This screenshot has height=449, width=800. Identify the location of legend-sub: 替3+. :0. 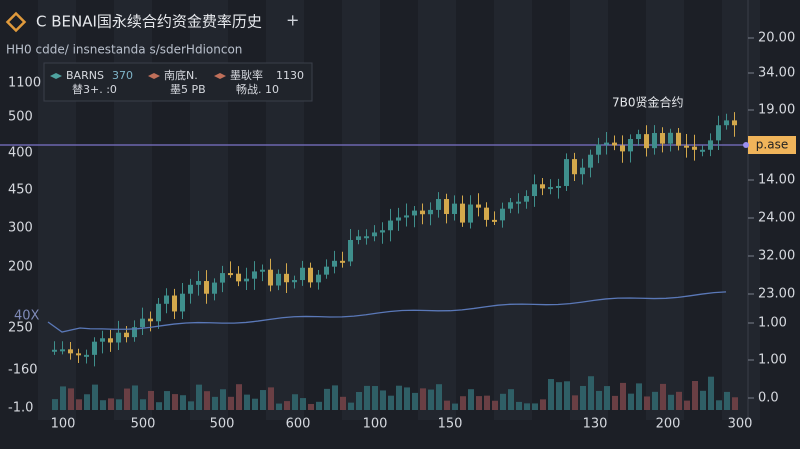
(94, 89).